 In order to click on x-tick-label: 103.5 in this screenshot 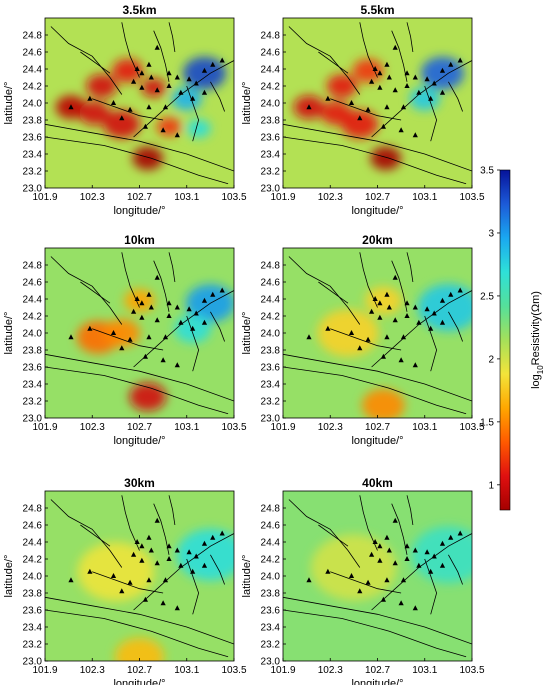, I will do `click(233, 427)`.